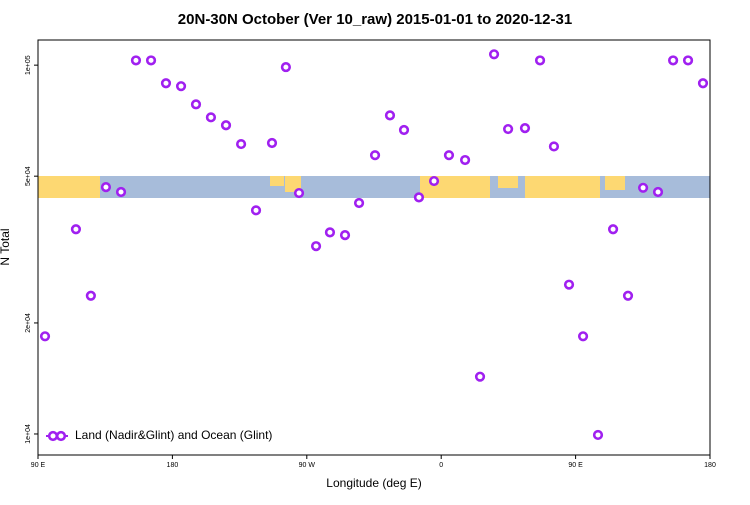 The image size is (750, 505). I want to click on x-tick-label: 0, so click(441, 465).